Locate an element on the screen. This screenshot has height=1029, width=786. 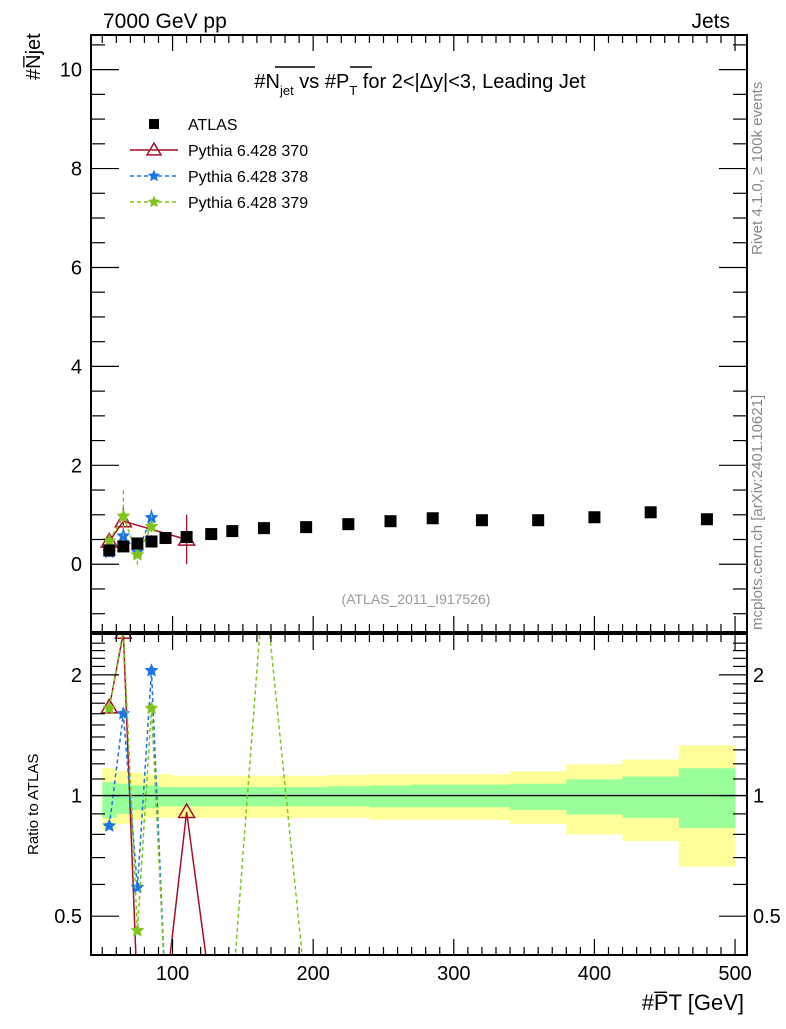
x-tick-label: 200 is located at coordinates (312, 974).